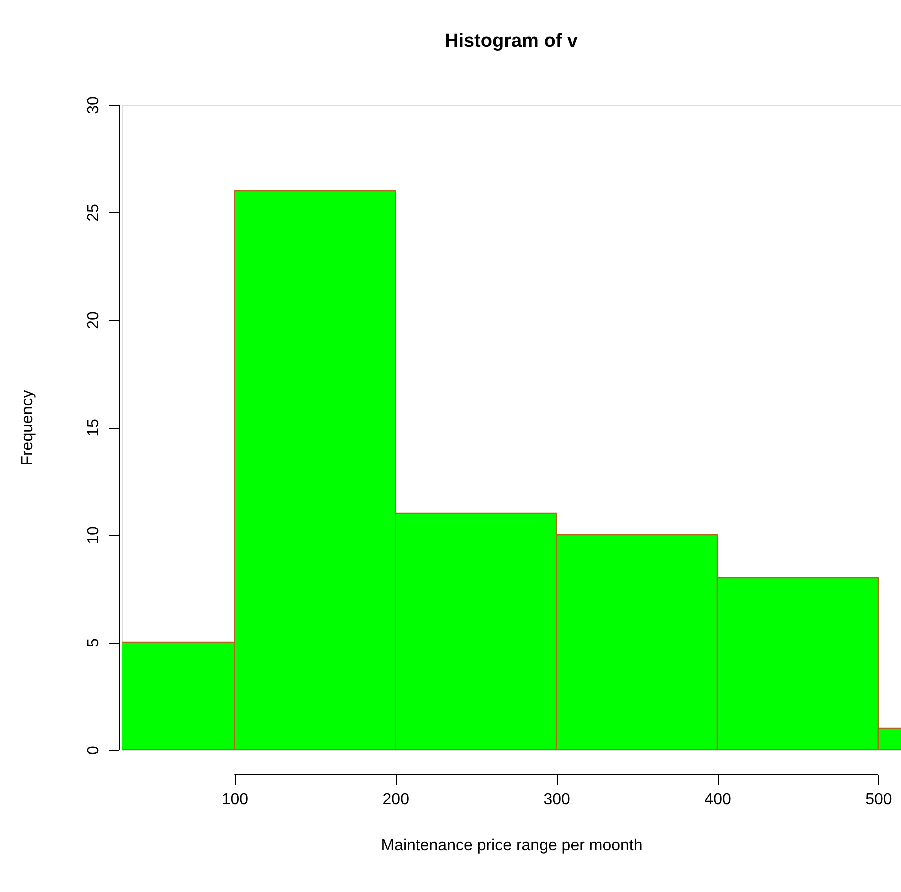 Image resolution: width=901 pixels, height=892 pixels. I want to click on x-tick-label: 200, so click(396, 800).